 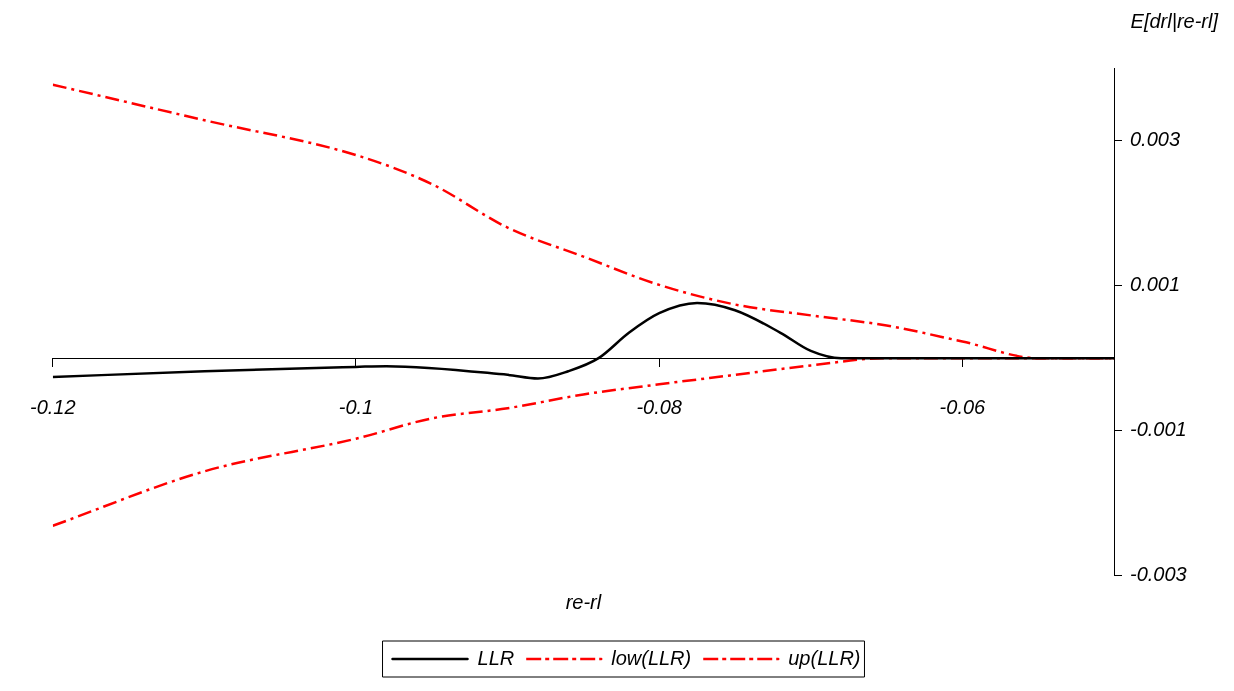 I want to click on legend-label: low(LLR), so click(x=651, y=657).